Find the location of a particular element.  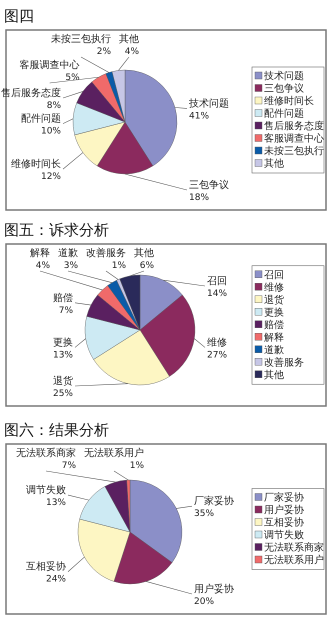

data-label: 35% is located at coordinates (204, 514).